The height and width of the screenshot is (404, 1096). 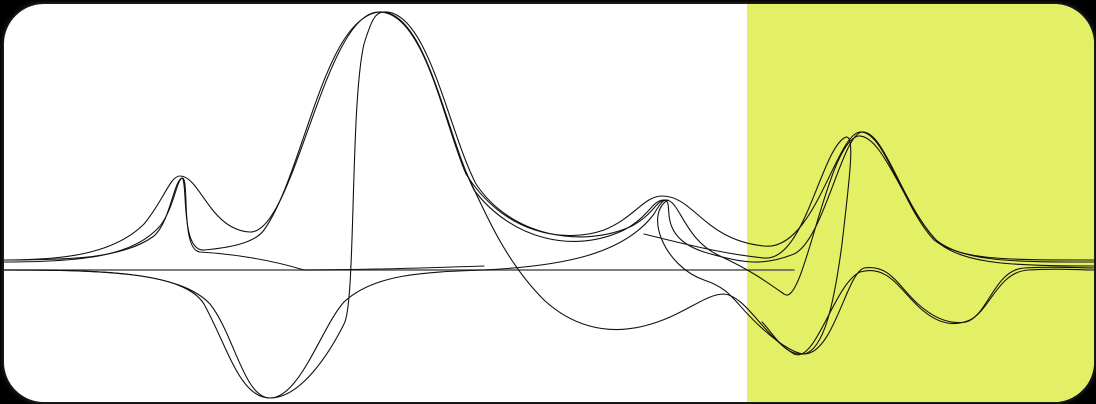 I want to click on waveform-curve-g, so click(x=244, y=224).